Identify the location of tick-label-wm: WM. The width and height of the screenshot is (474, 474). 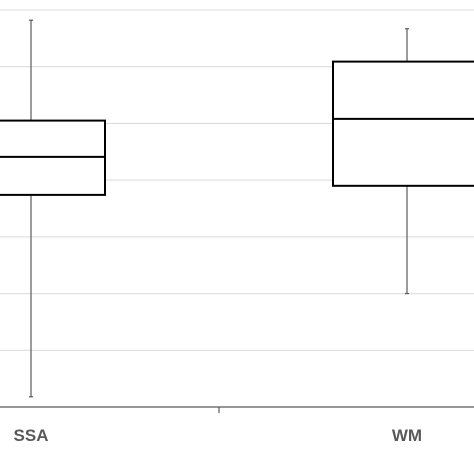
(407, 435).